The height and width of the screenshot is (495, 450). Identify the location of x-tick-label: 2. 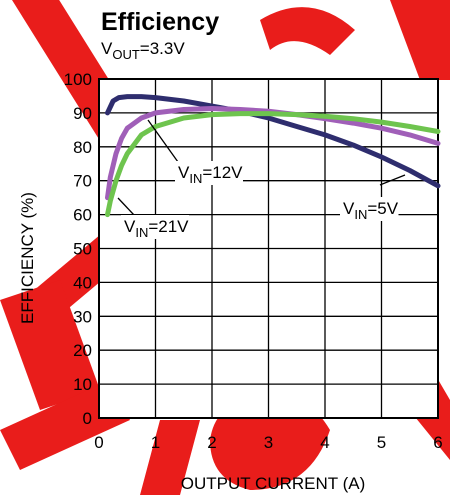
(211, 442).